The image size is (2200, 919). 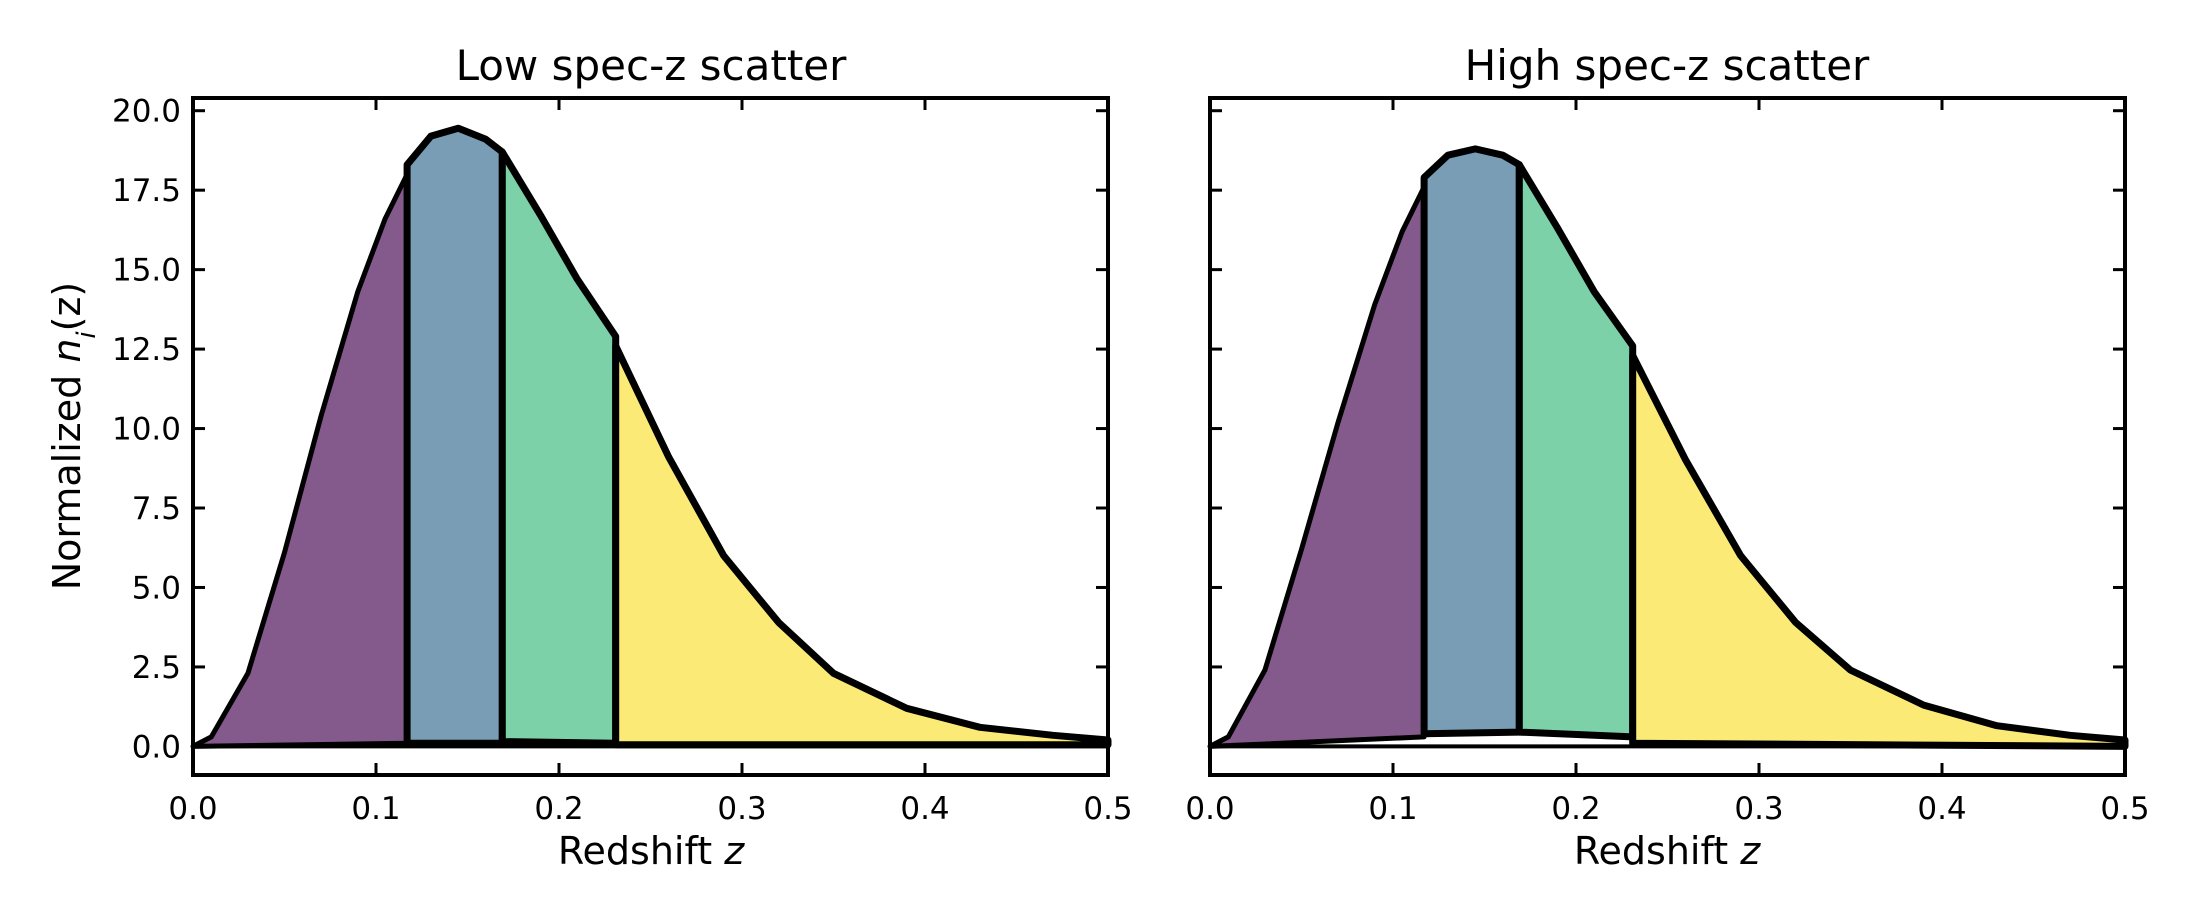 What do you see at coordinates (146, 191) in the screenshot?
I see `y-tick-label: 17.5` at bounding box center [146, 191].